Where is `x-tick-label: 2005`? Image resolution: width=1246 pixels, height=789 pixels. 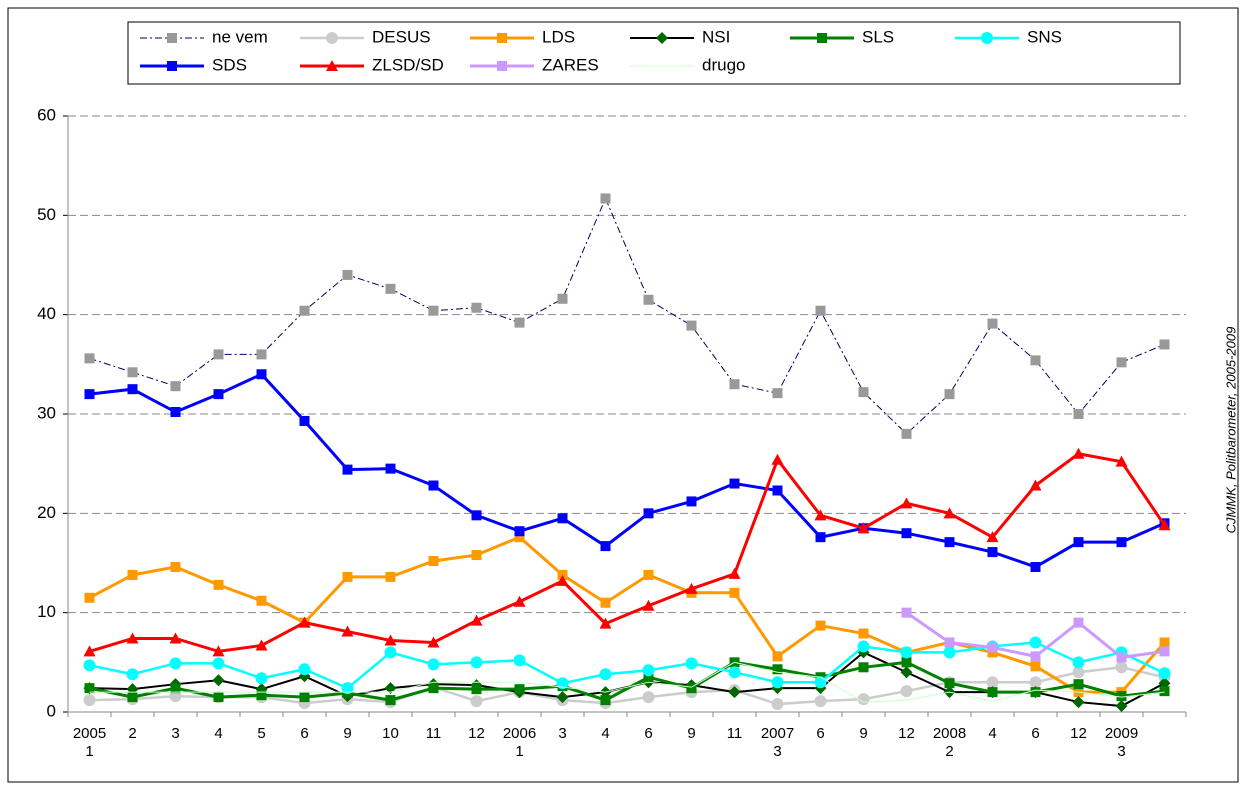
x-tick-label: 2005 is located at coordinates (89, 733).